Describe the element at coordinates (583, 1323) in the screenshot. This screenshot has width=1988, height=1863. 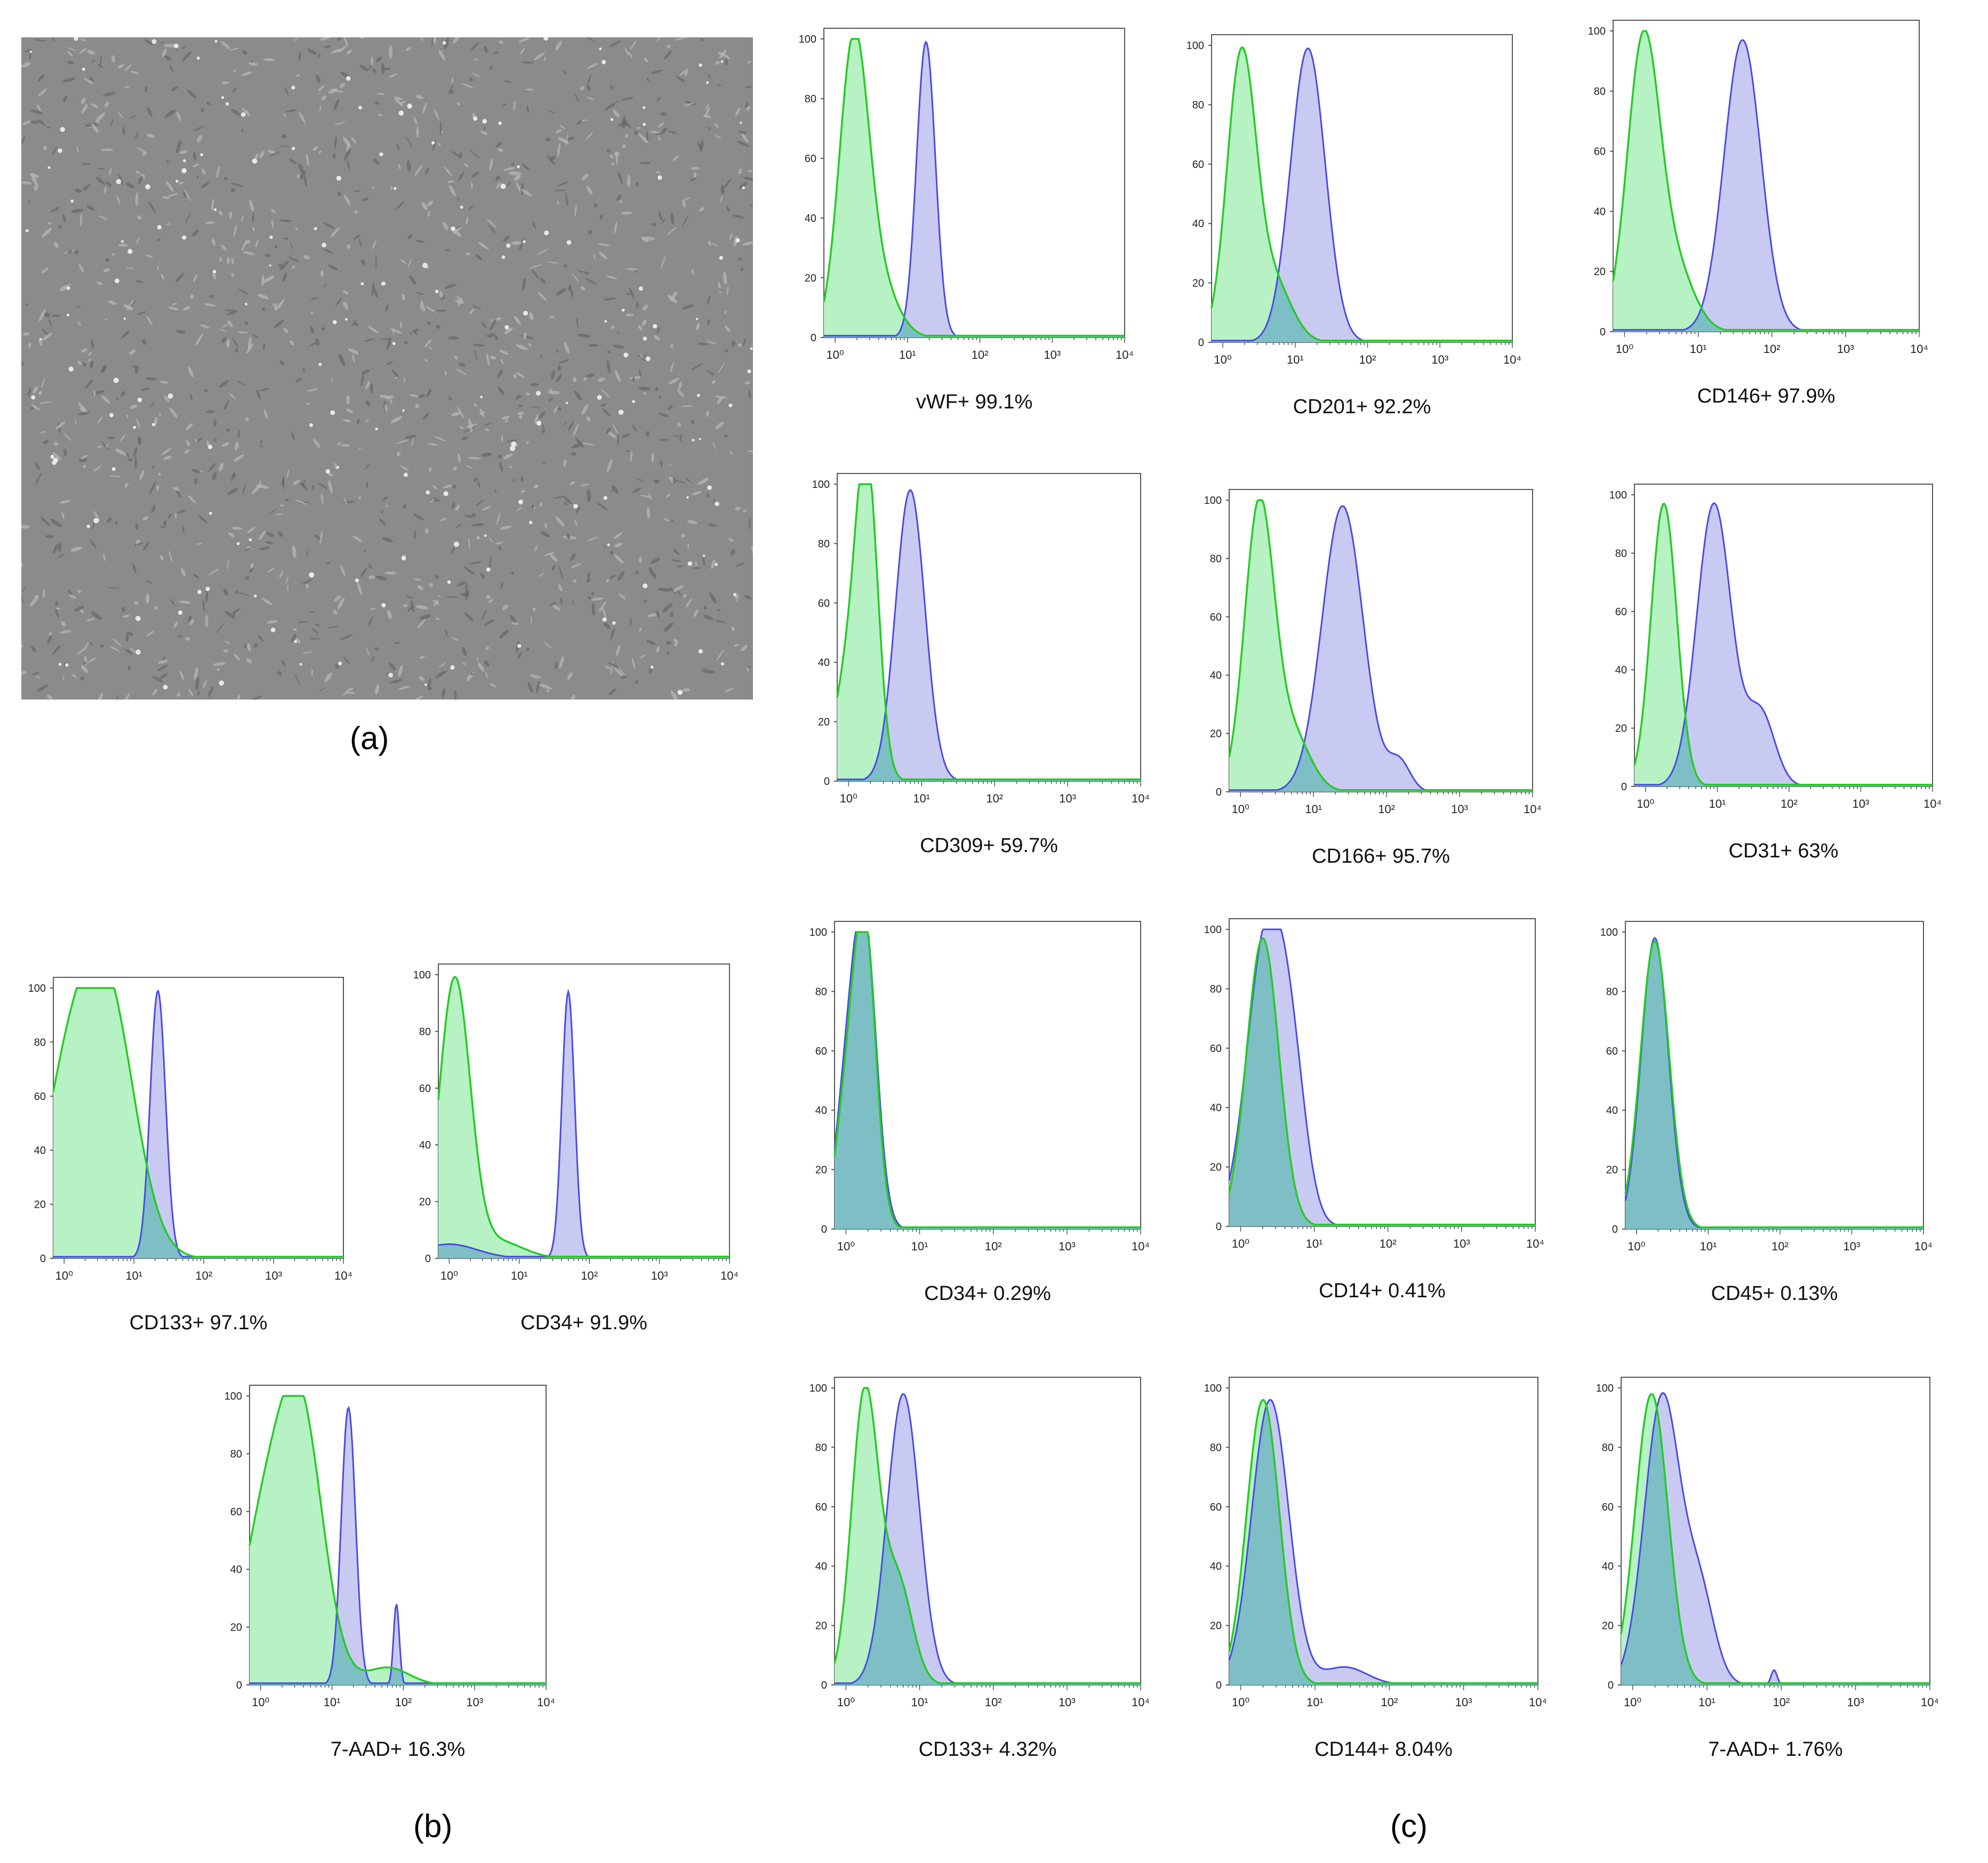
I see `histogram-caption: CD34+ 91.9%` at that location.